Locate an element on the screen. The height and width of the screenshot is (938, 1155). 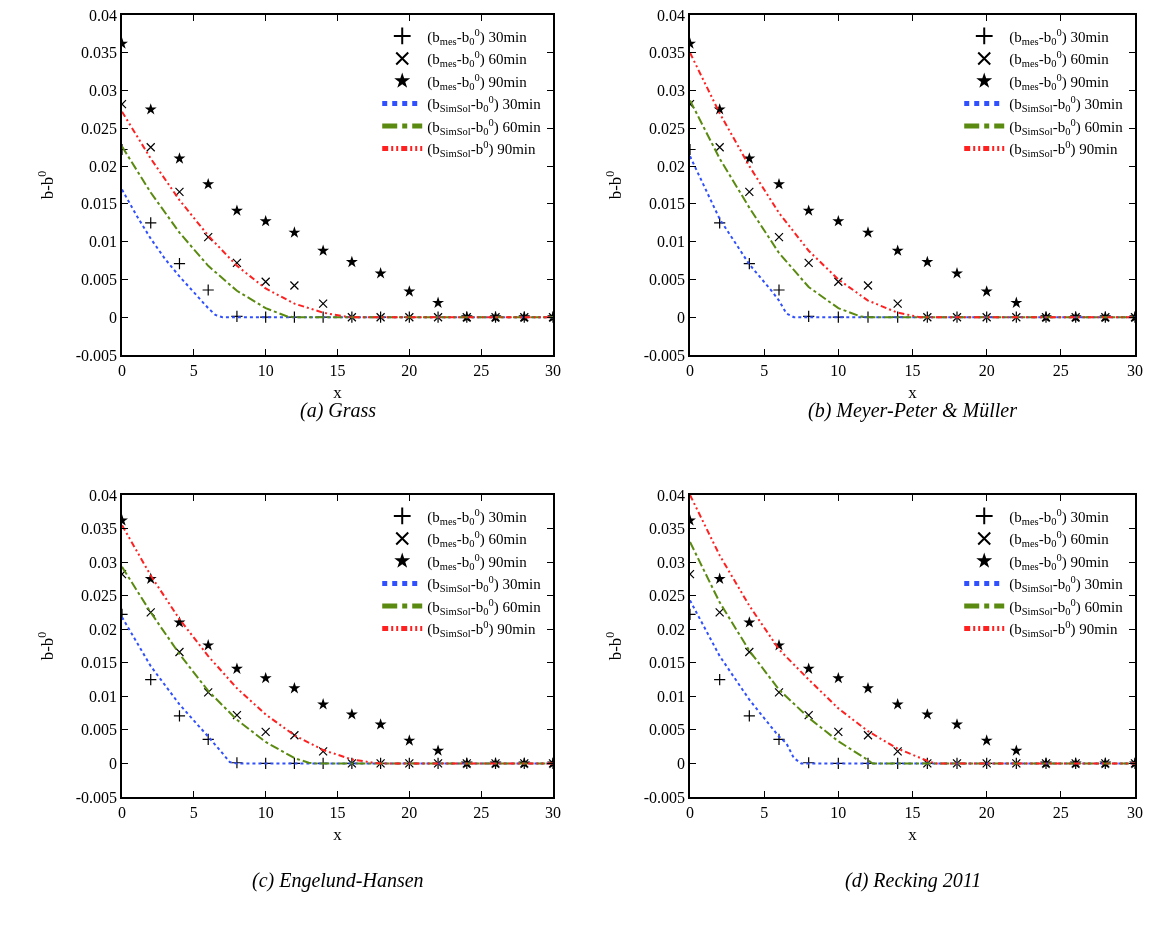
text: (d) Recking 2011 is located at coordinates (913, 880).